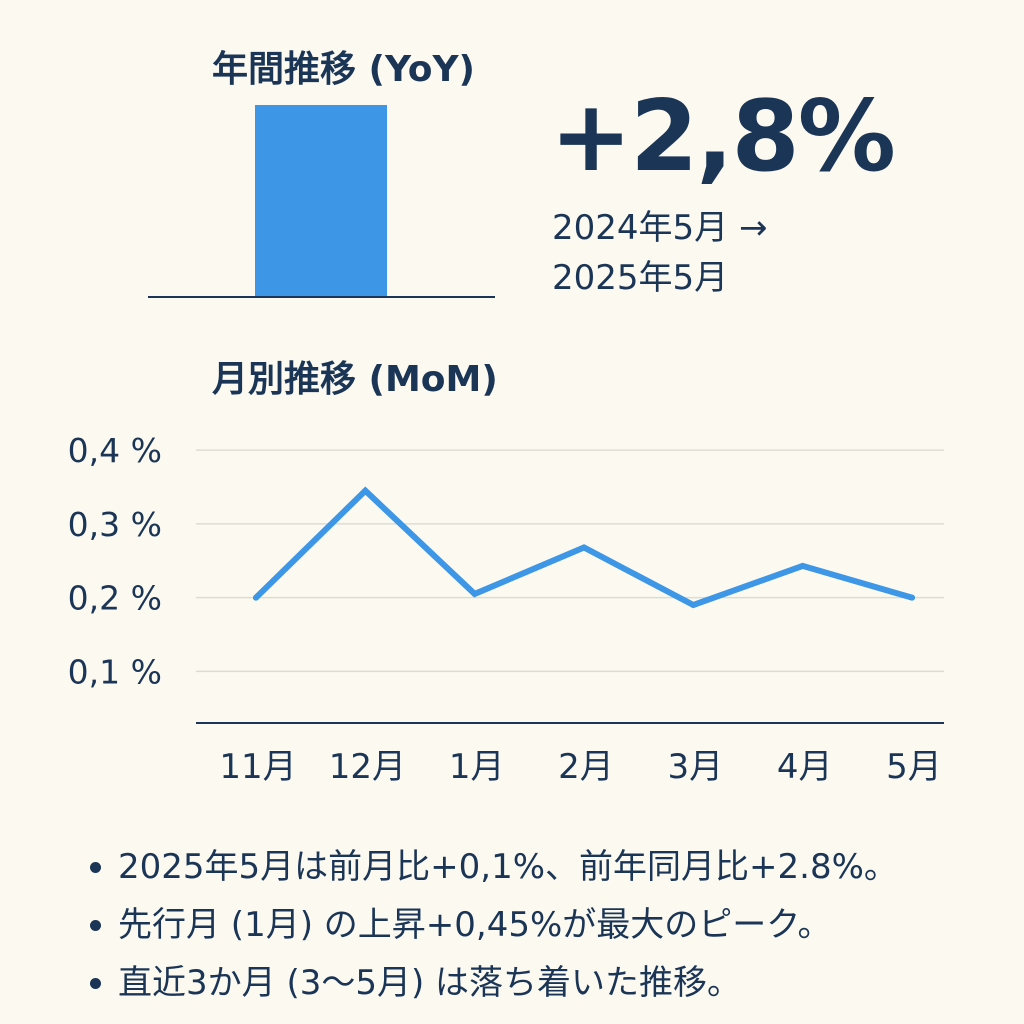 The image size is (1024, 1024). I want to click on yoy-value: +2,8%, so click(723, 137).